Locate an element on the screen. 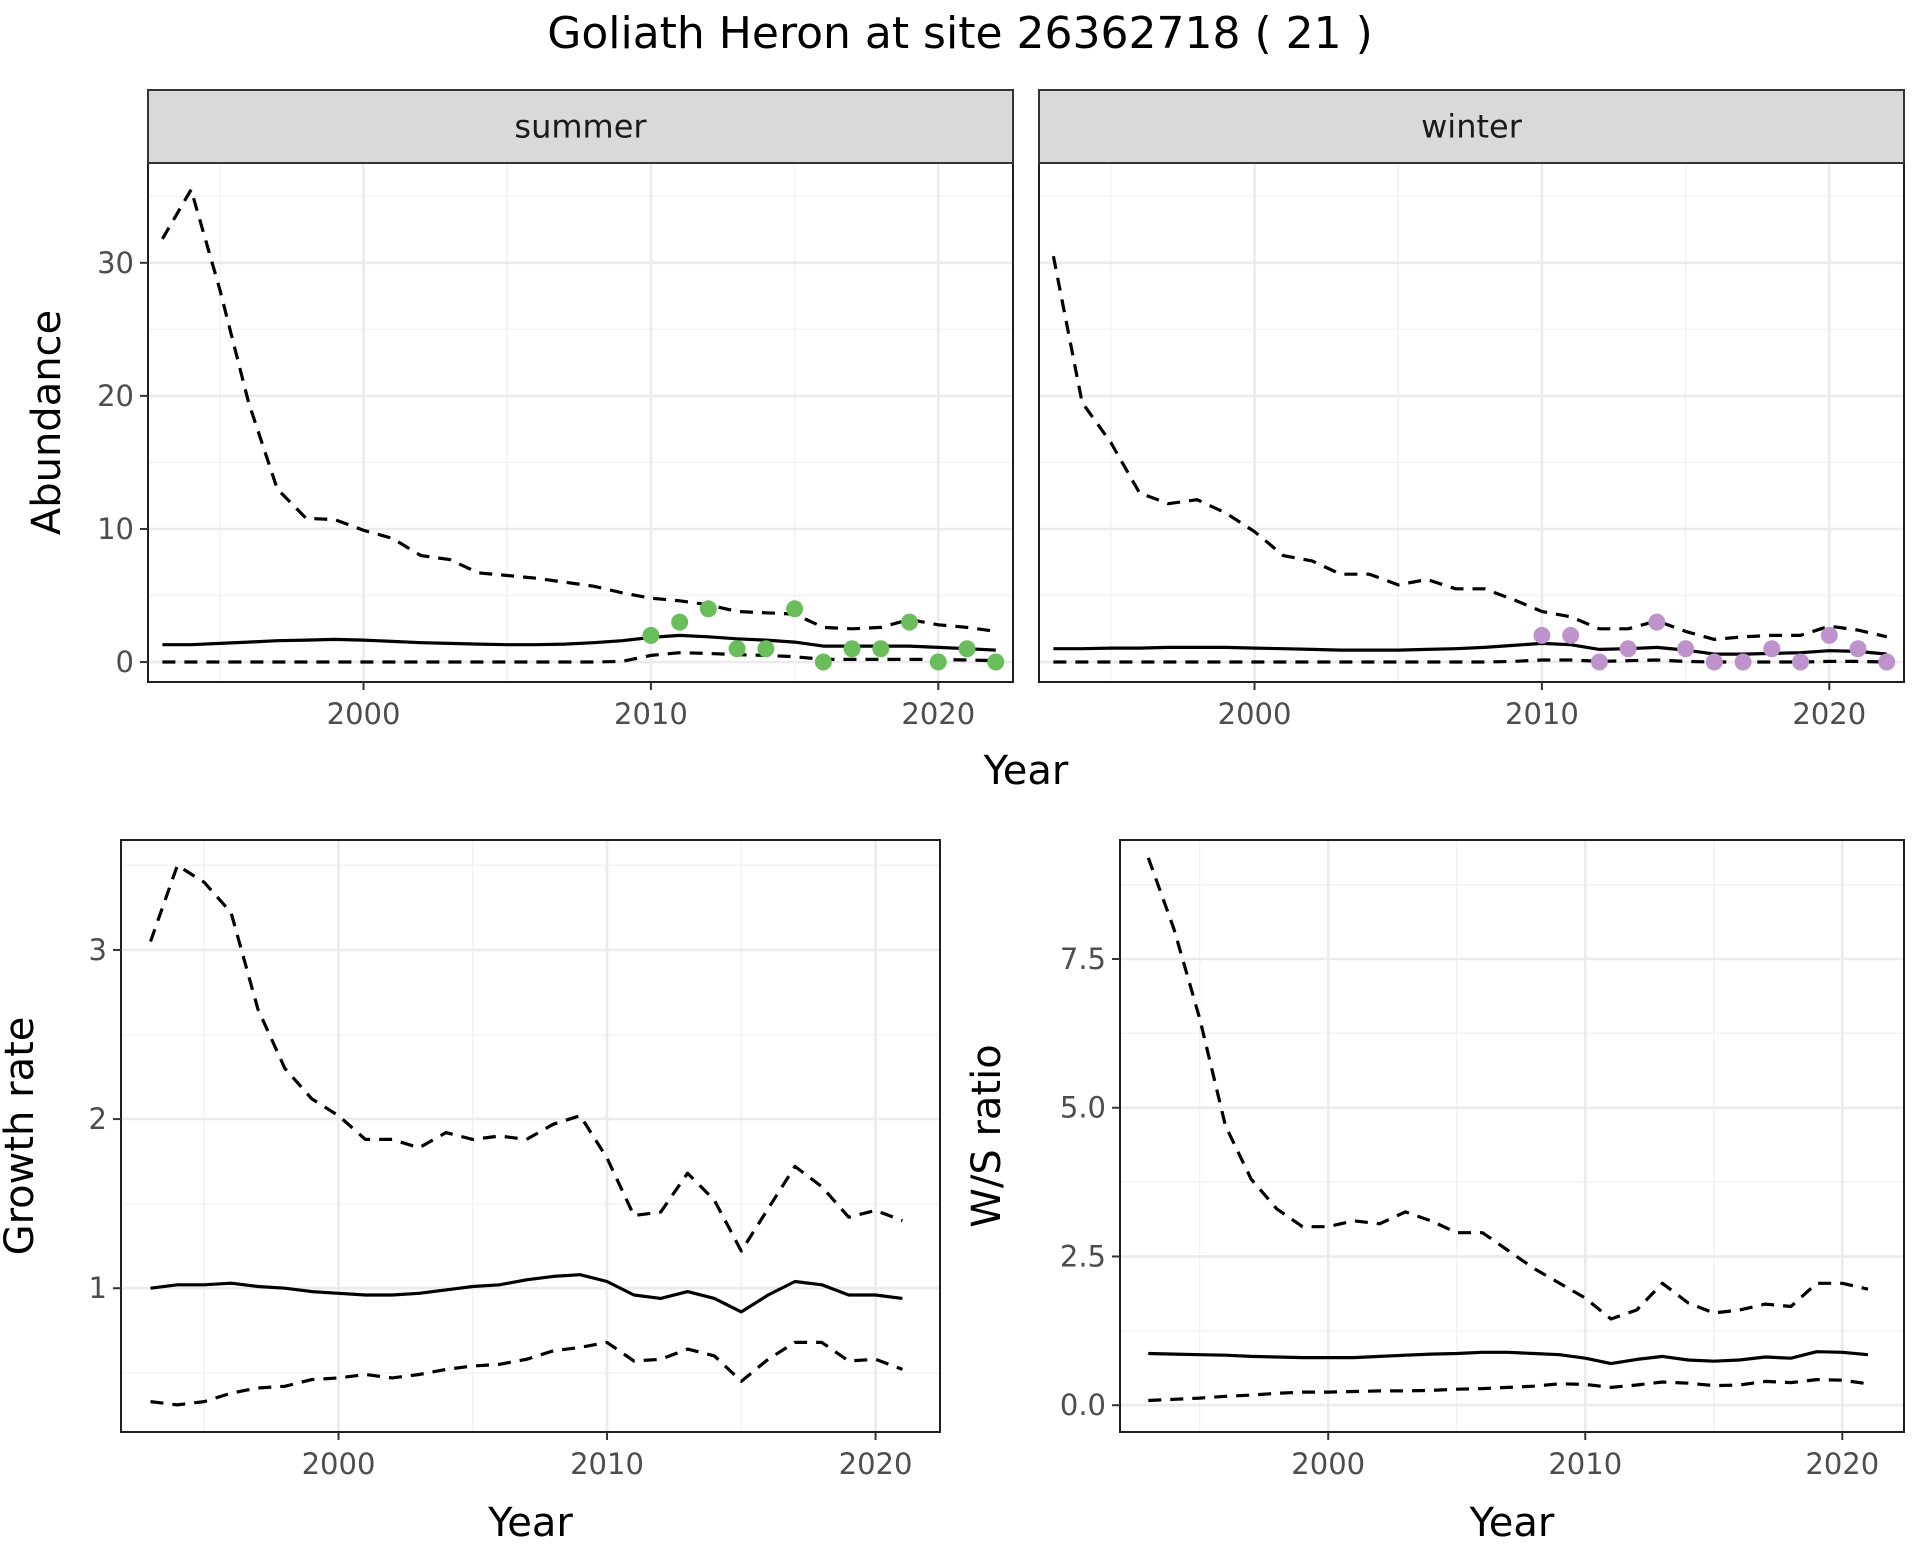 The width and height of the screenshot is (1920, 1560). y-tick-label: 2.5 is located at coordinates (1083, 1256).